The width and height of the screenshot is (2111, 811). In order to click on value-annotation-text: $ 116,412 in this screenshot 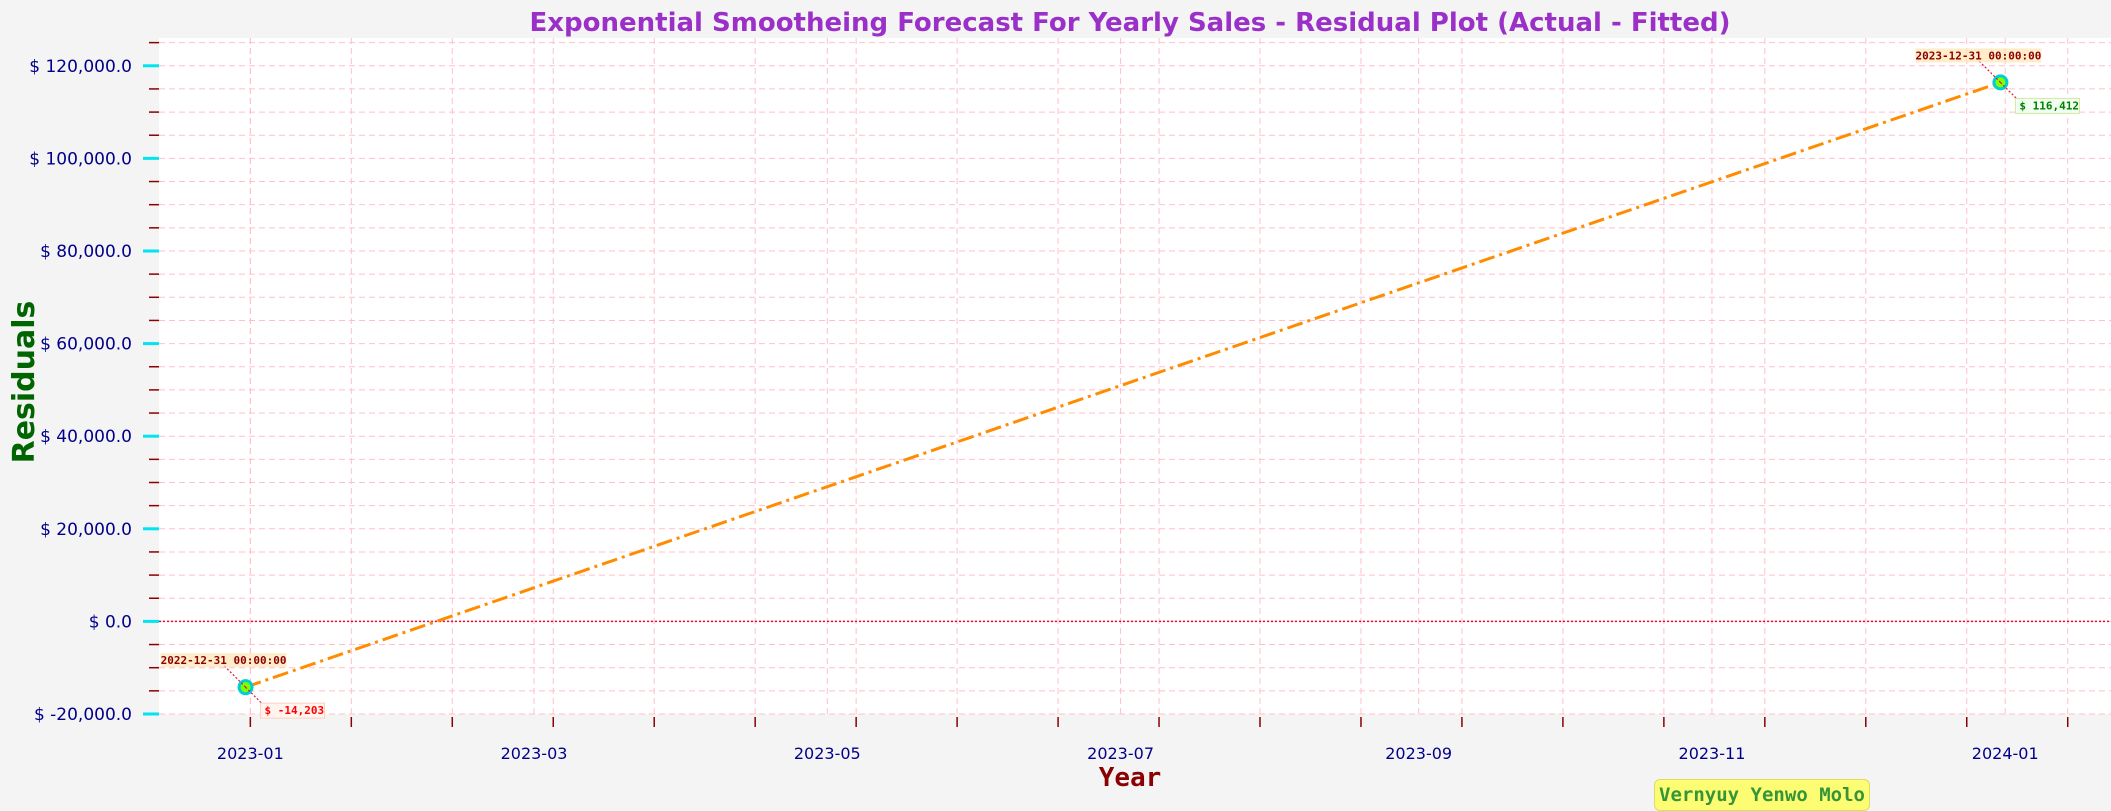, I will do `click(2049, 105)`.